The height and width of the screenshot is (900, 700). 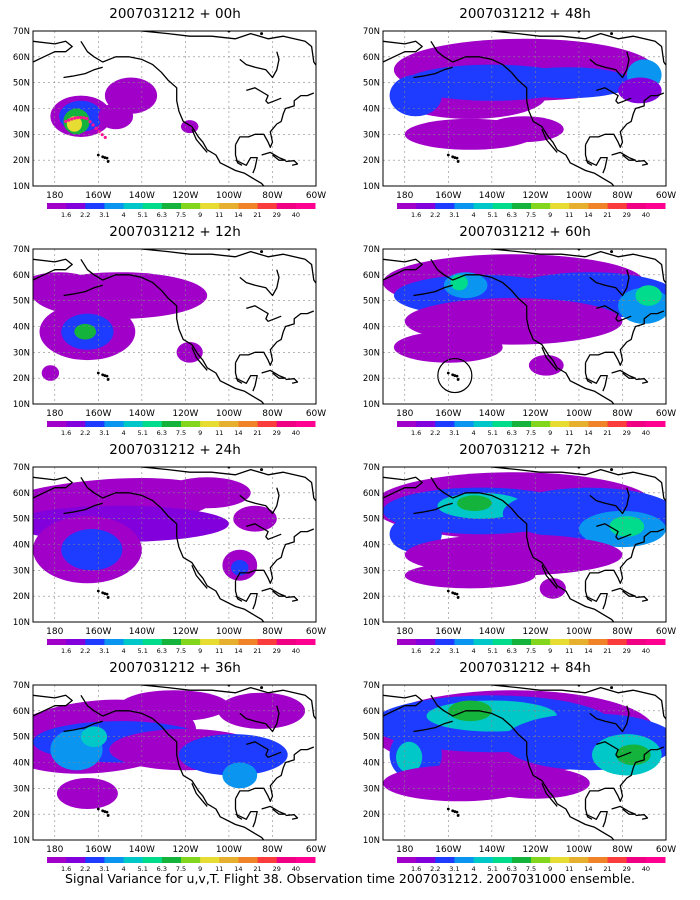 I want to click on lon-label: 160W, so click(x=448, y=196).